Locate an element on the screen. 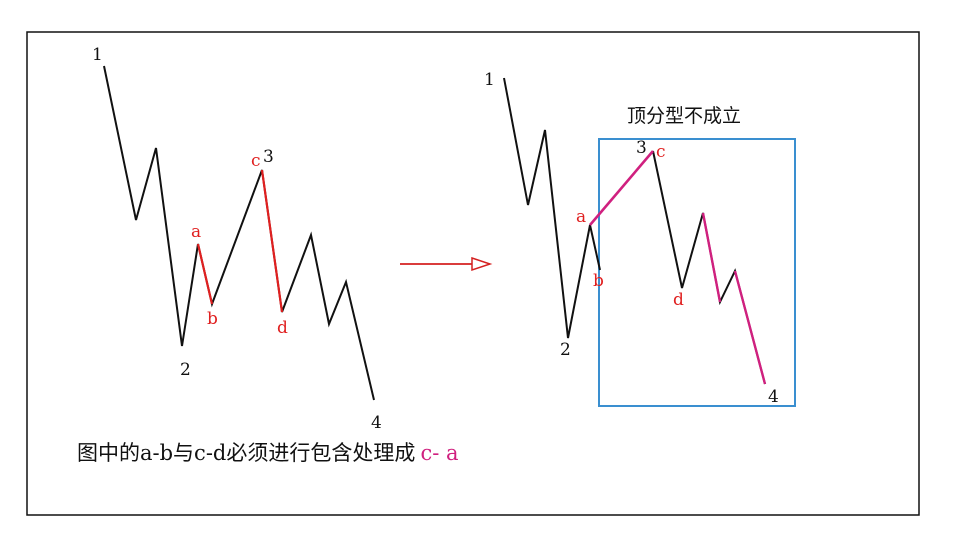 The image size is (962, 544). left-label-2: 2 is located at coordinates (185, 370).